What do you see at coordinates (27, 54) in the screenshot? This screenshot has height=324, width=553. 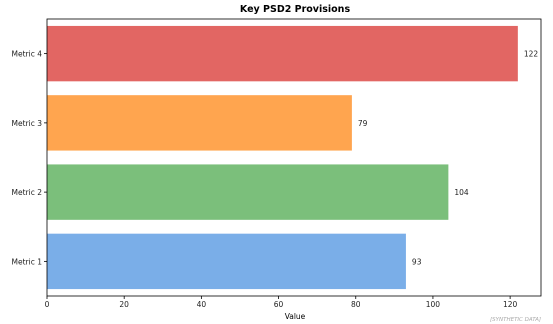 I see `y-tick-label: Metric 4` at bounding box center [27, 54].